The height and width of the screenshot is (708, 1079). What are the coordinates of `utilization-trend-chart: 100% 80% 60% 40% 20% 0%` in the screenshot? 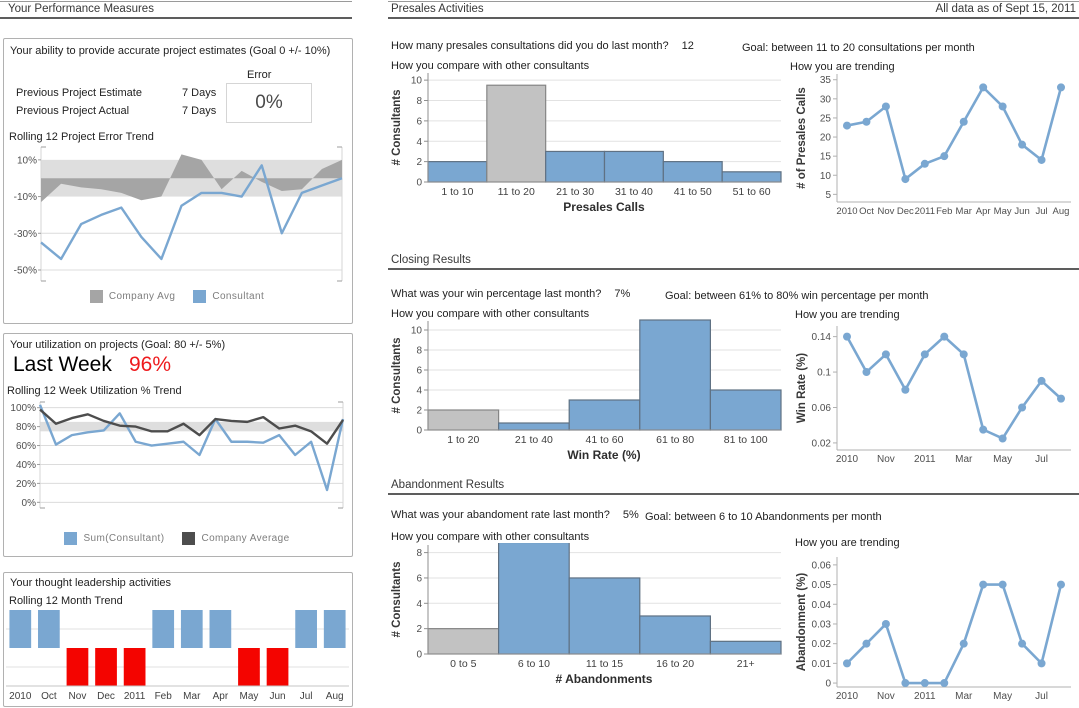 It's located at (177, 457).